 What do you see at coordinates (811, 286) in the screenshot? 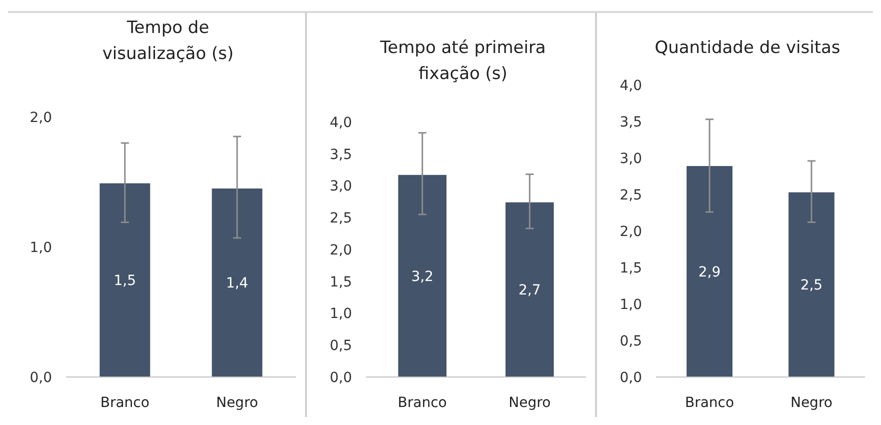
I see `data-label: 2,5` at bounding box center [811, 286].